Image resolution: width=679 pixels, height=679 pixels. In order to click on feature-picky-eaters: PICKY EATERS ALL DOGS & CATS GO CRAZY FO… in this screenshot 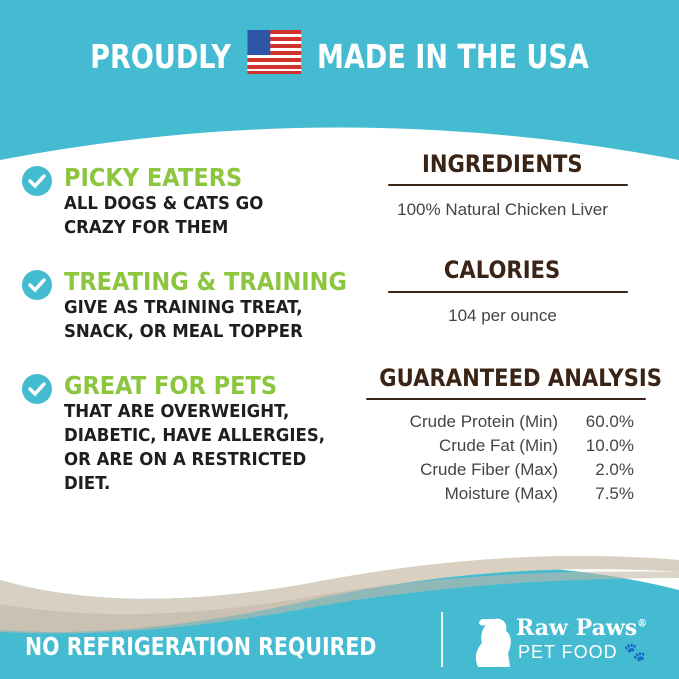, I will do `click(192, 202)`.